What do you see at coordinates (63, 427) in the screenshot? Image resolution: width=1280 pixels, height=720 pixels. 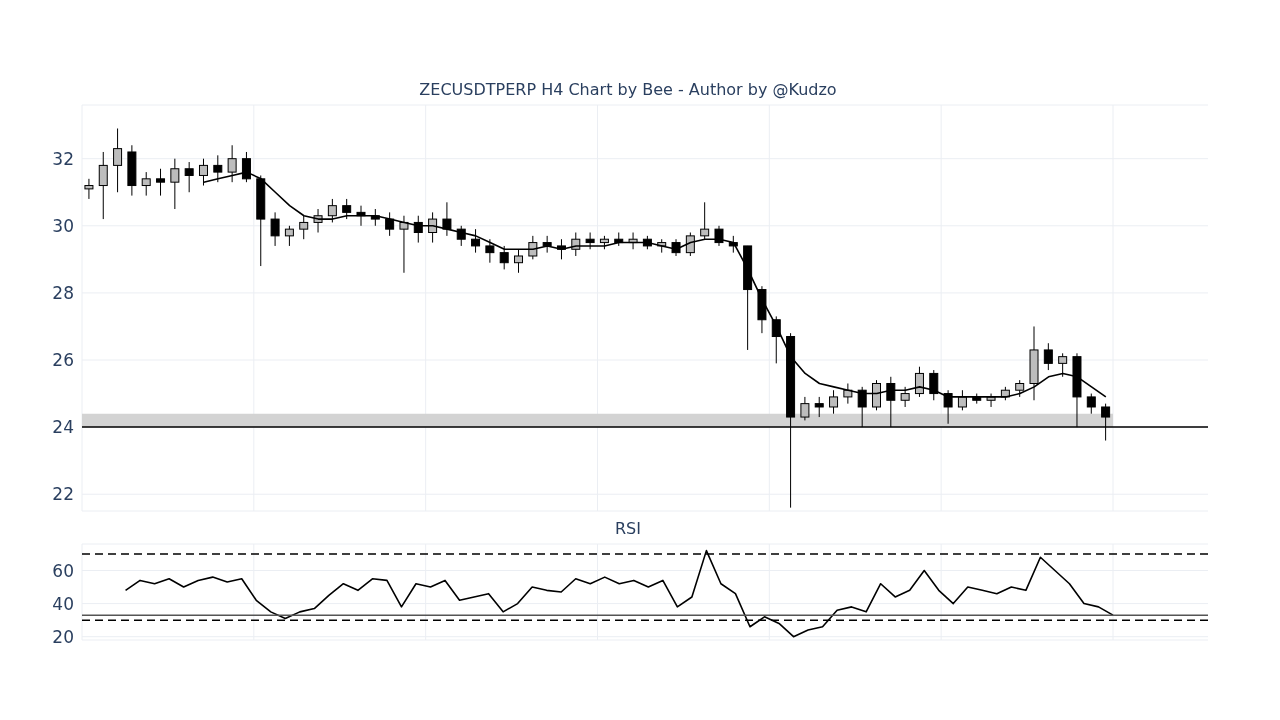 I see `y-tick-label: 24` at bounding box center [63, 427].